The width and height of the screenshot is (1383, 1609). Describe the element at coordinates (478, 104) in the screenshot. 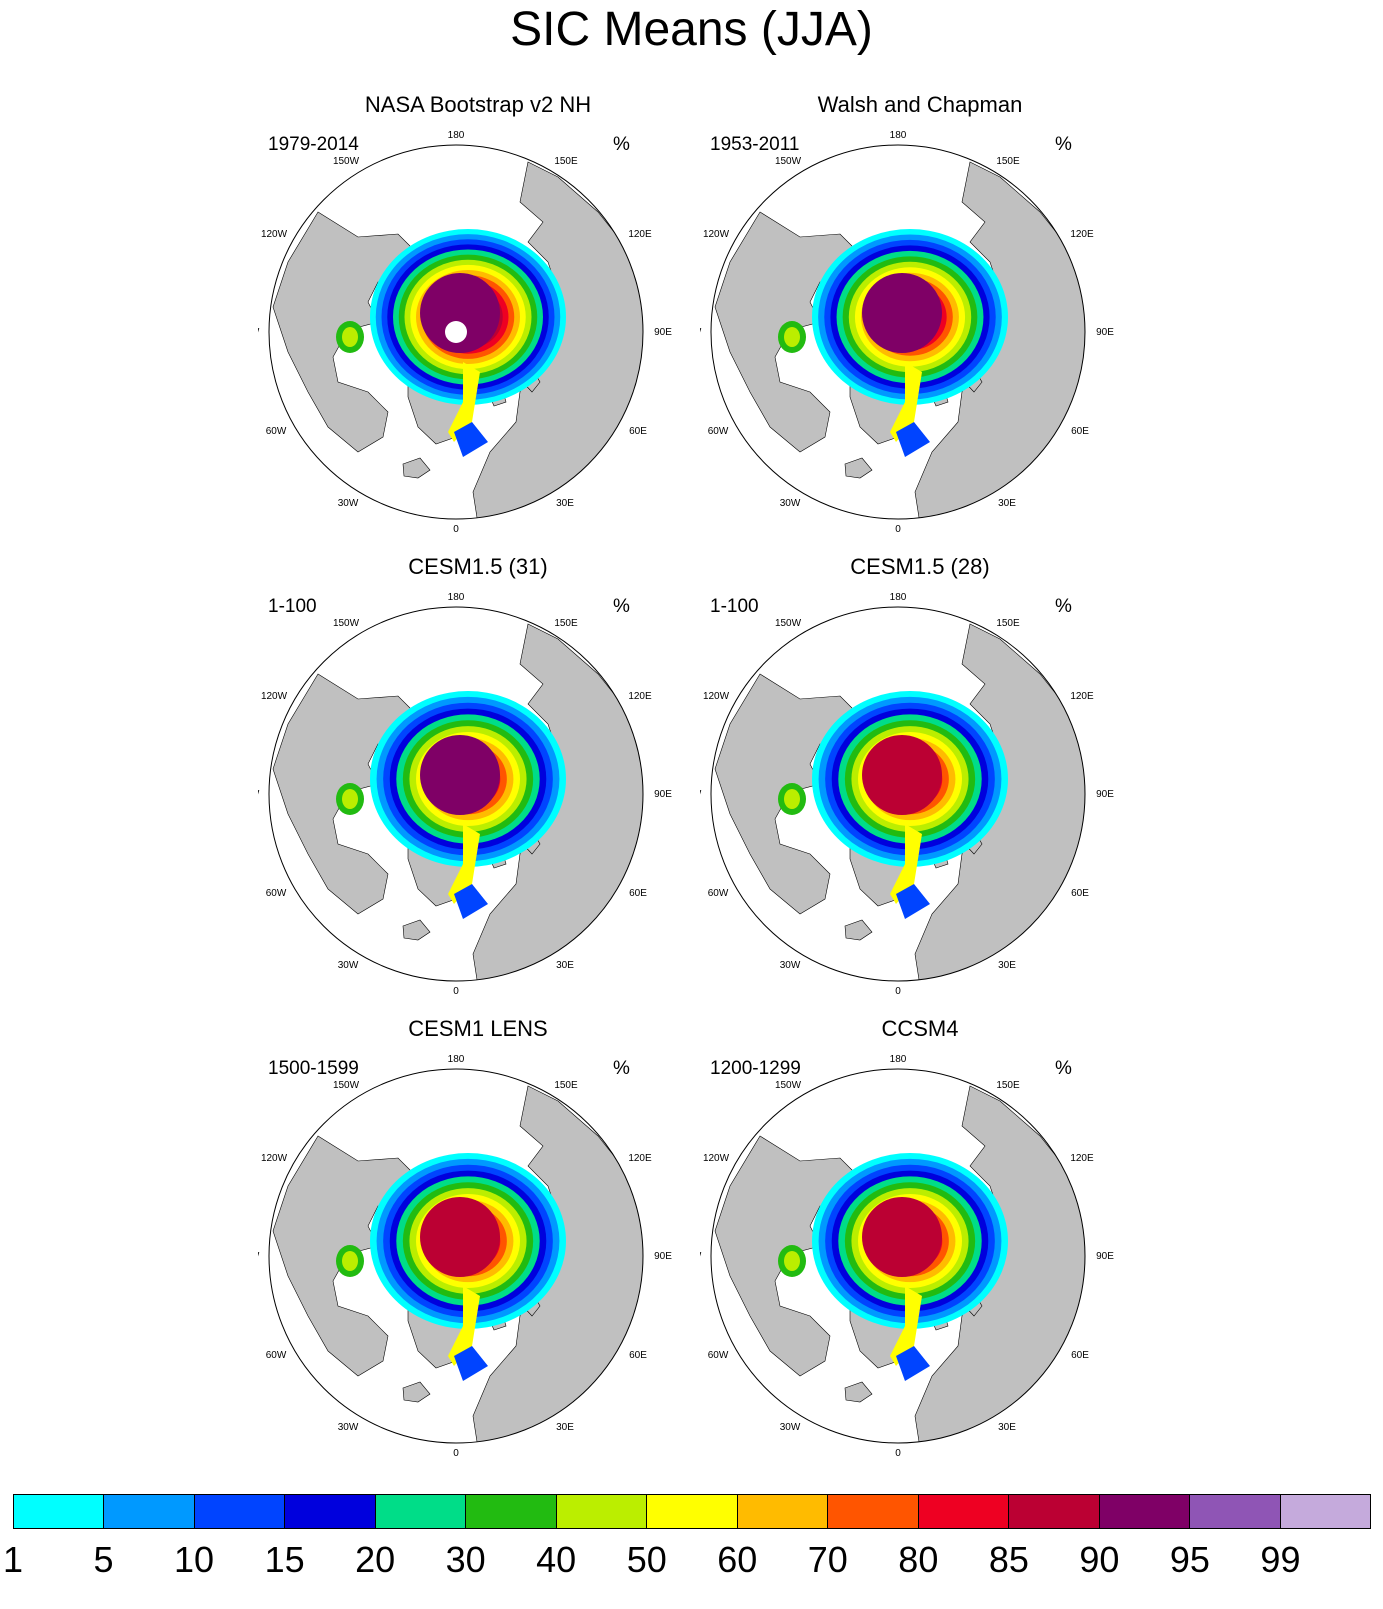

I see `panel-title: NASA Bootstrap v2 NH` at that location.